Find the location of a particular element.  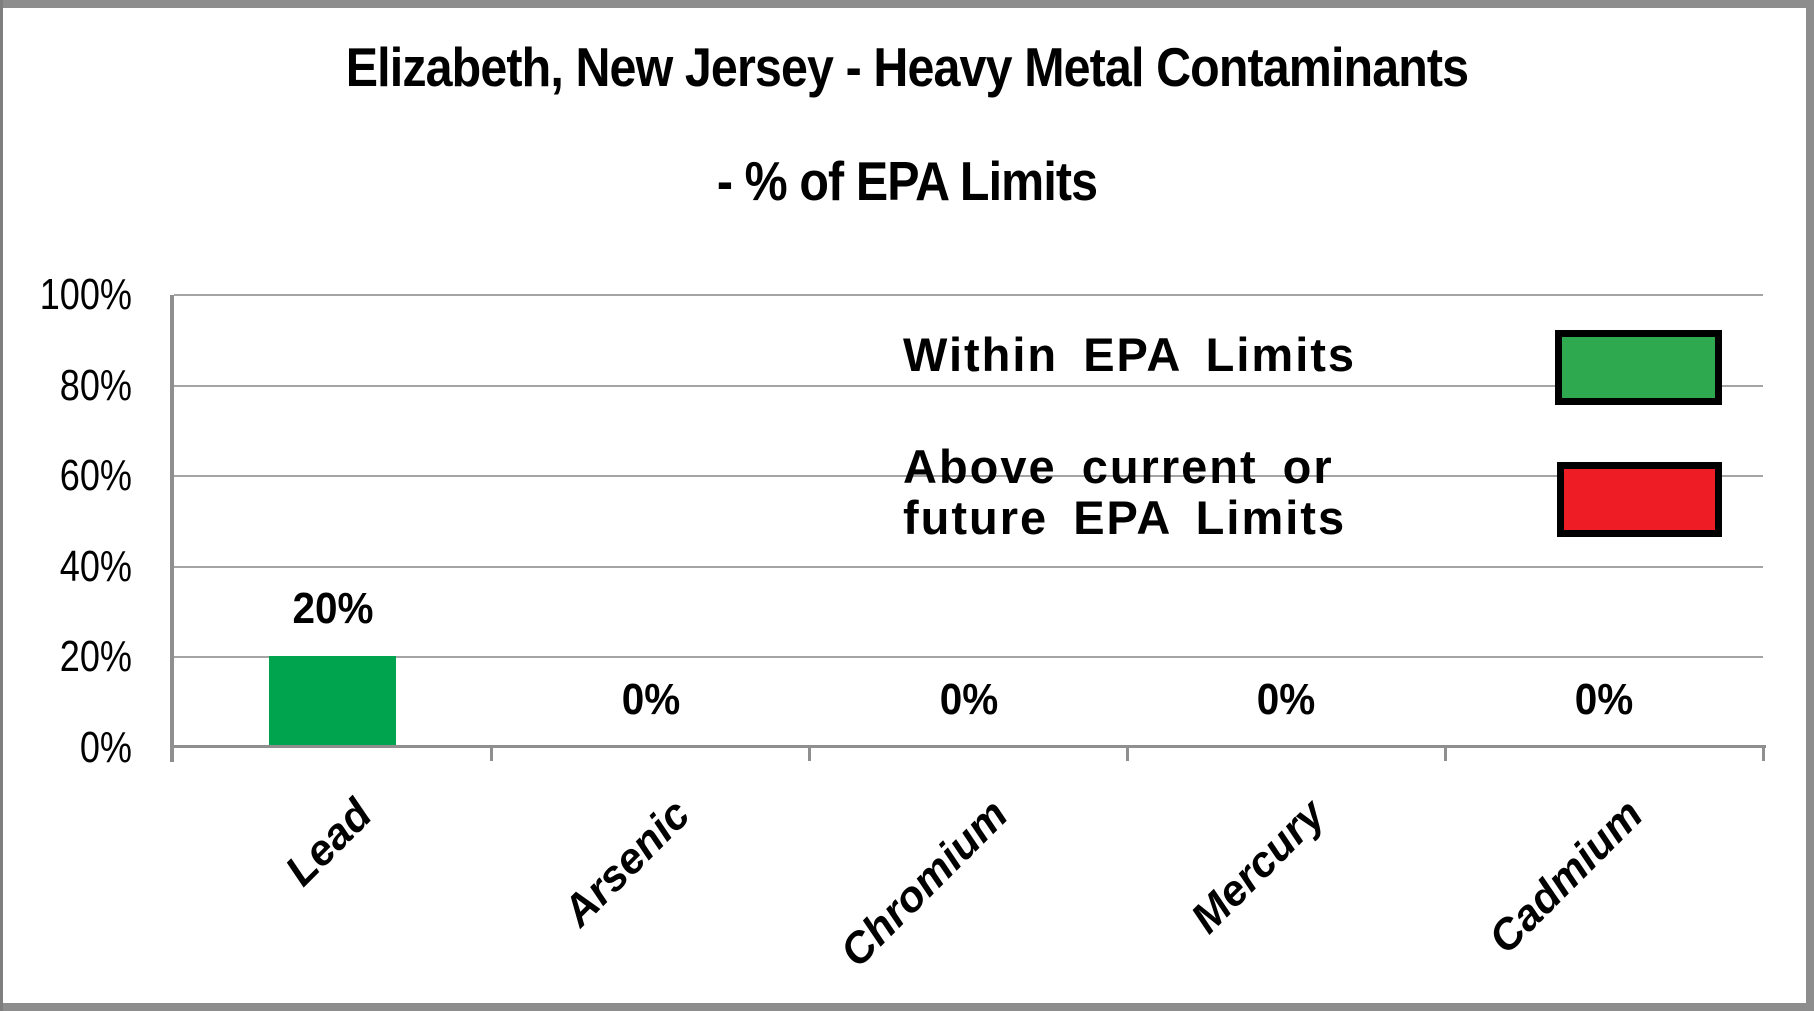

frame-border-left is located at coordinates (1, 505).